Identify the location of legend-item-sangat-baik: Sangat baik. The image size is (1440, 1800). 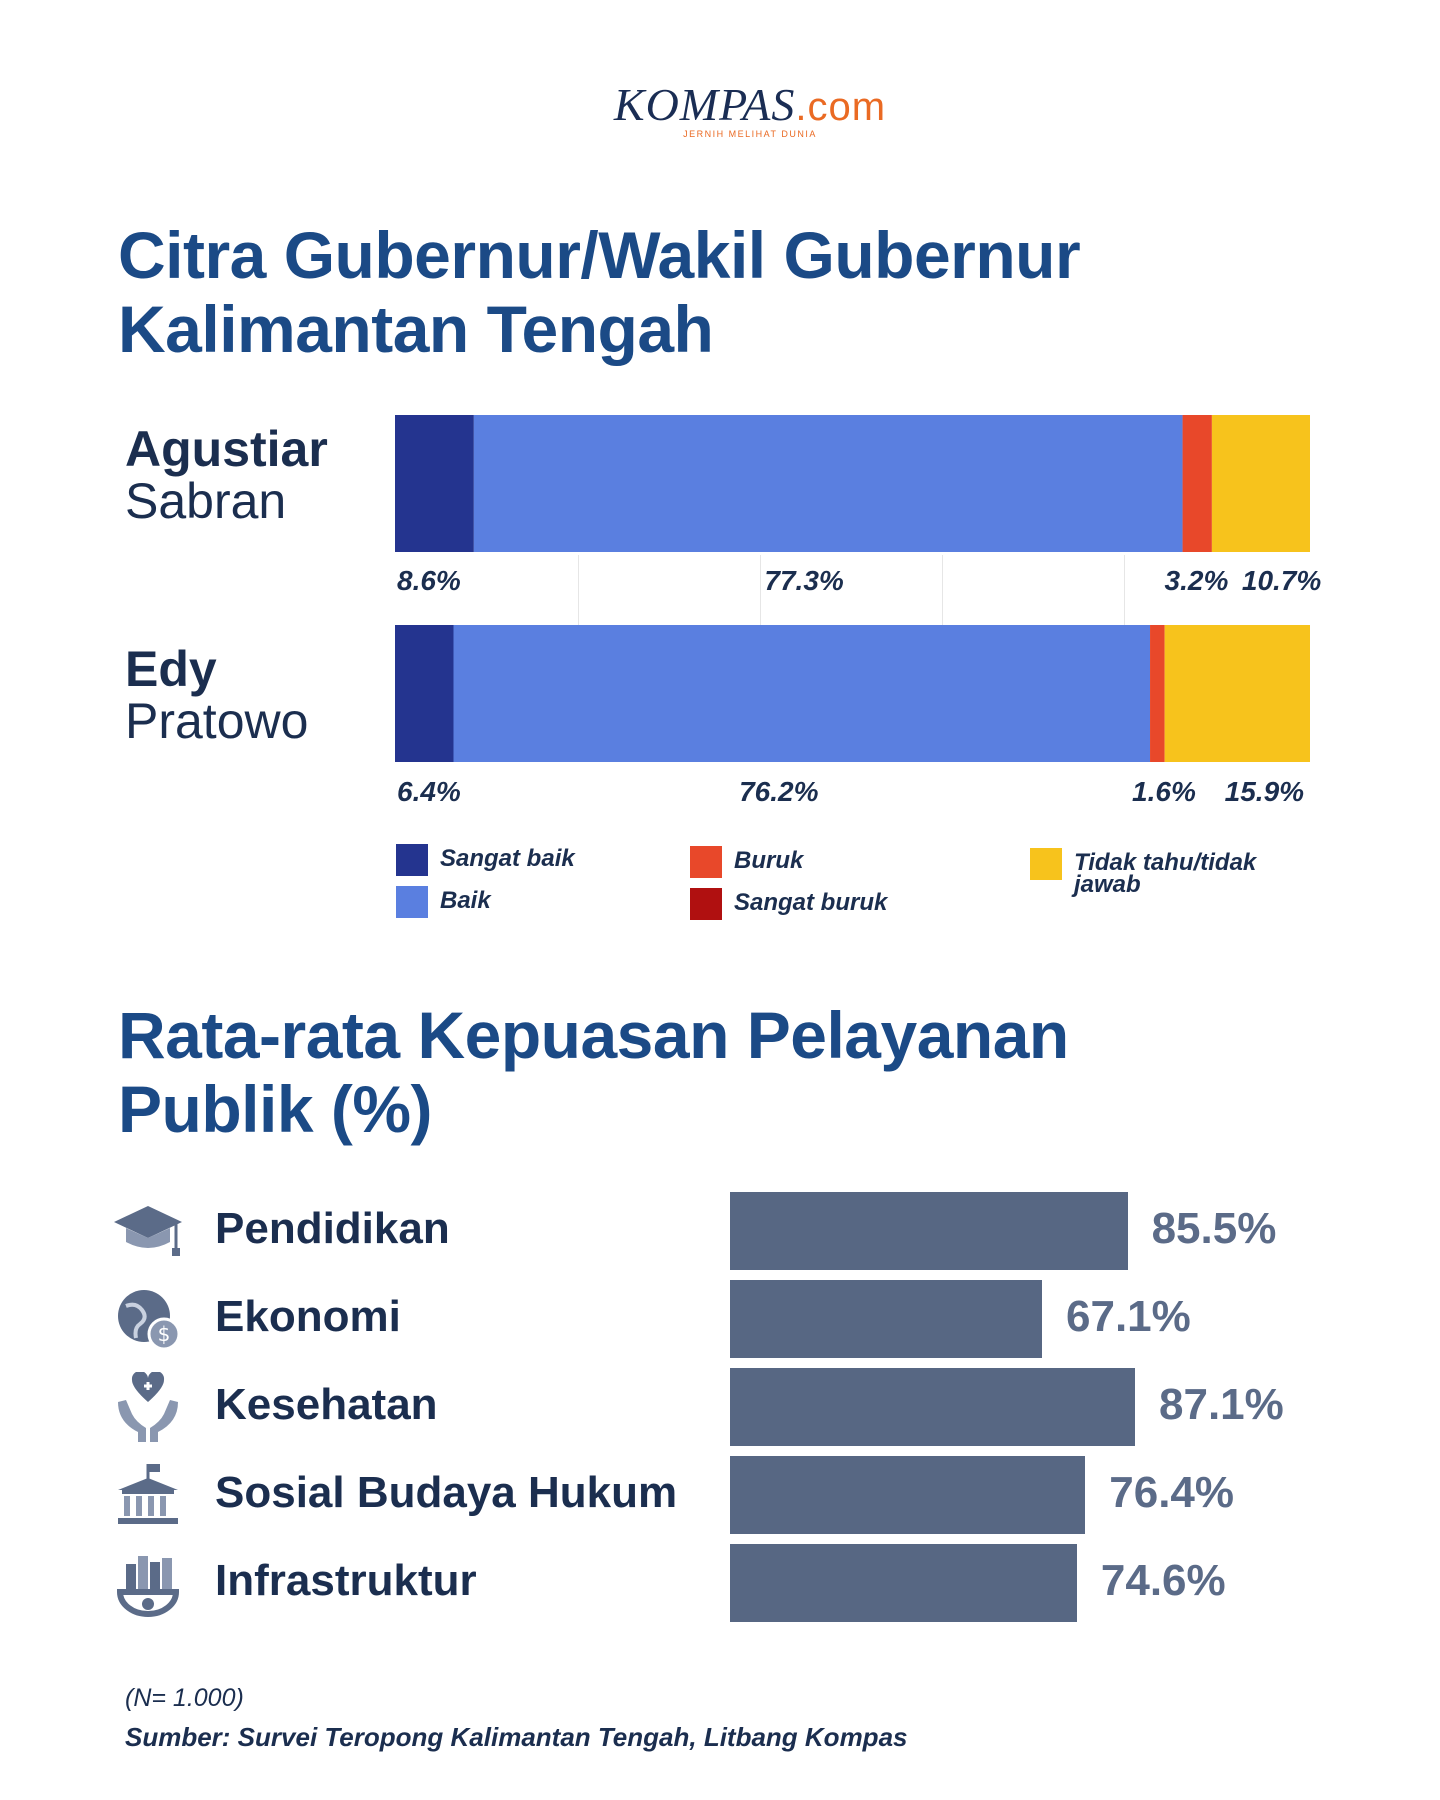
(533, 860).